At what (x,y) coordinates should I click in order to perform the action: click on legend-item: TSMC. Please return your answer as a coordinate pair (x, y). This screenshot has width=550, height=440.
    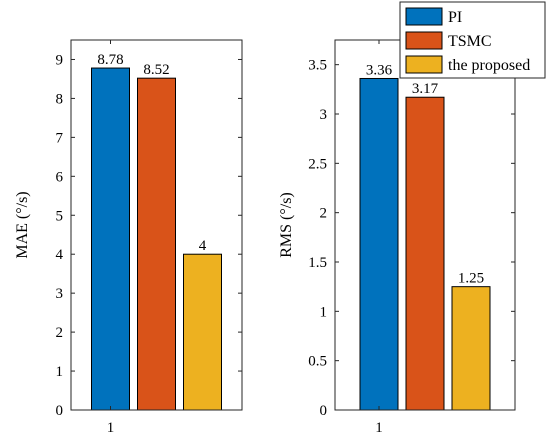
    Looking at the image, I should click on (448, 40).